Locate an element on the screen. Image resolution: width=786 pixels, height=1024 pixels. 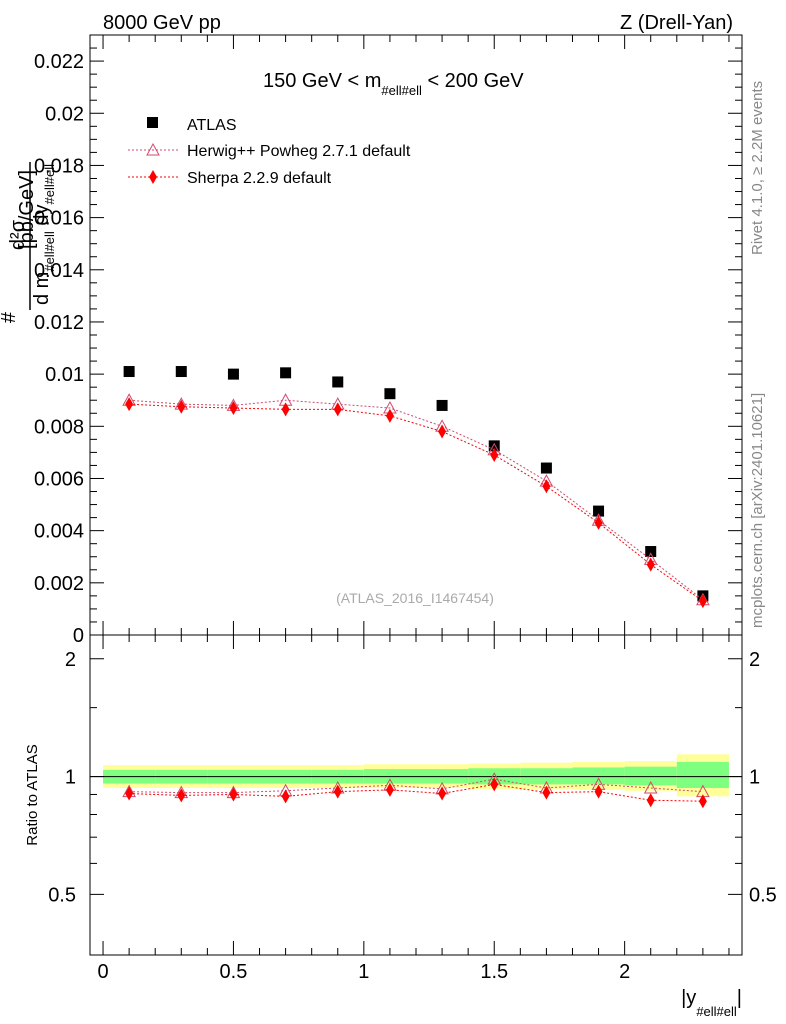
x-tick-label: 0.5 is located at coordinates (234, 972).